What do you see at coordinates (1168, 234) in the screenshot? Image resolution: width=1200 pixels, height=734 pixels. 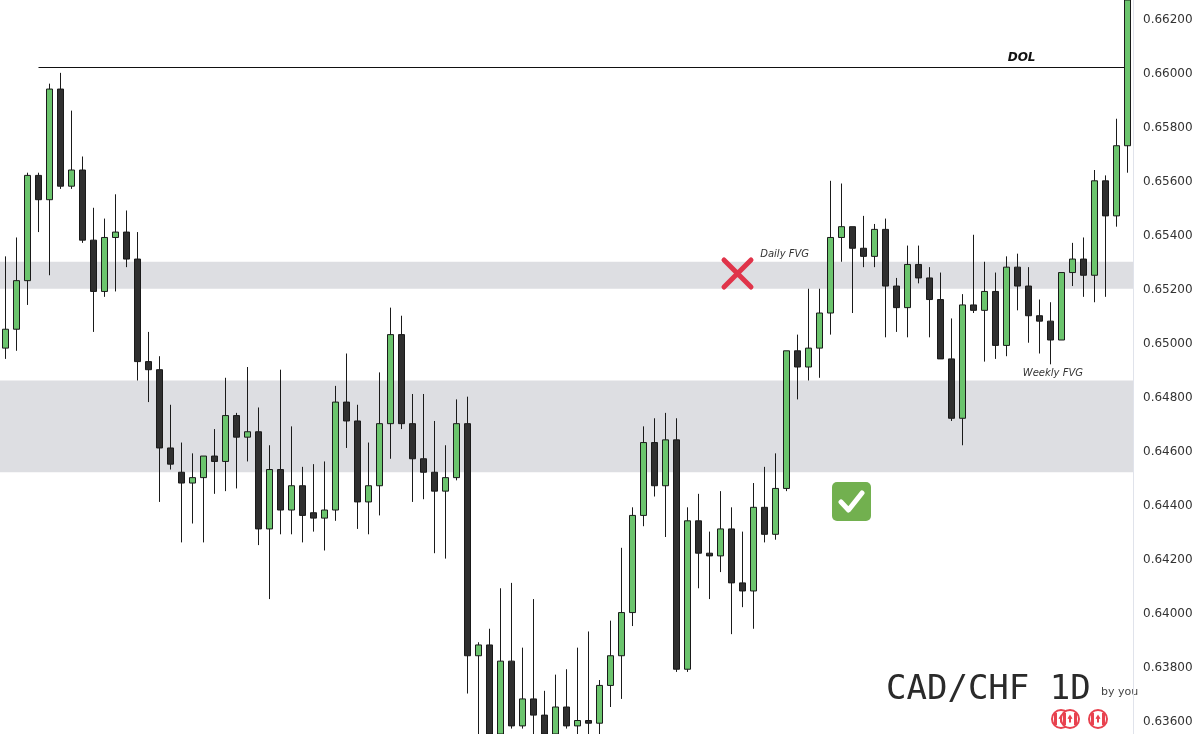 I see `y-tick-label: 0.65400` at bounding box center [1168, 234].